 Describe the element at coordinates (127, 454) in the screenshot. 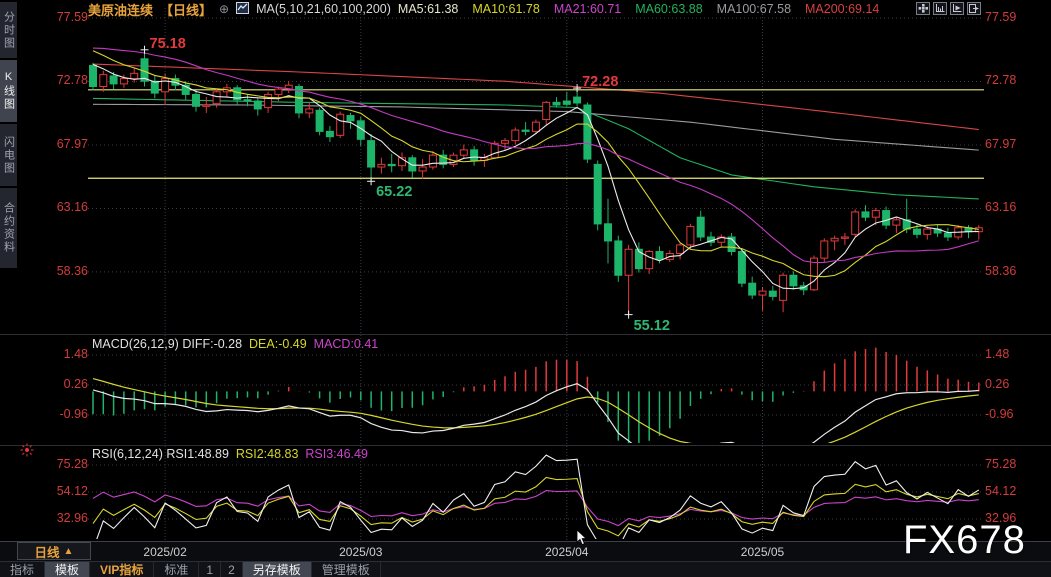

I see `rsi-title: RSI(6,12,24)` at that location.